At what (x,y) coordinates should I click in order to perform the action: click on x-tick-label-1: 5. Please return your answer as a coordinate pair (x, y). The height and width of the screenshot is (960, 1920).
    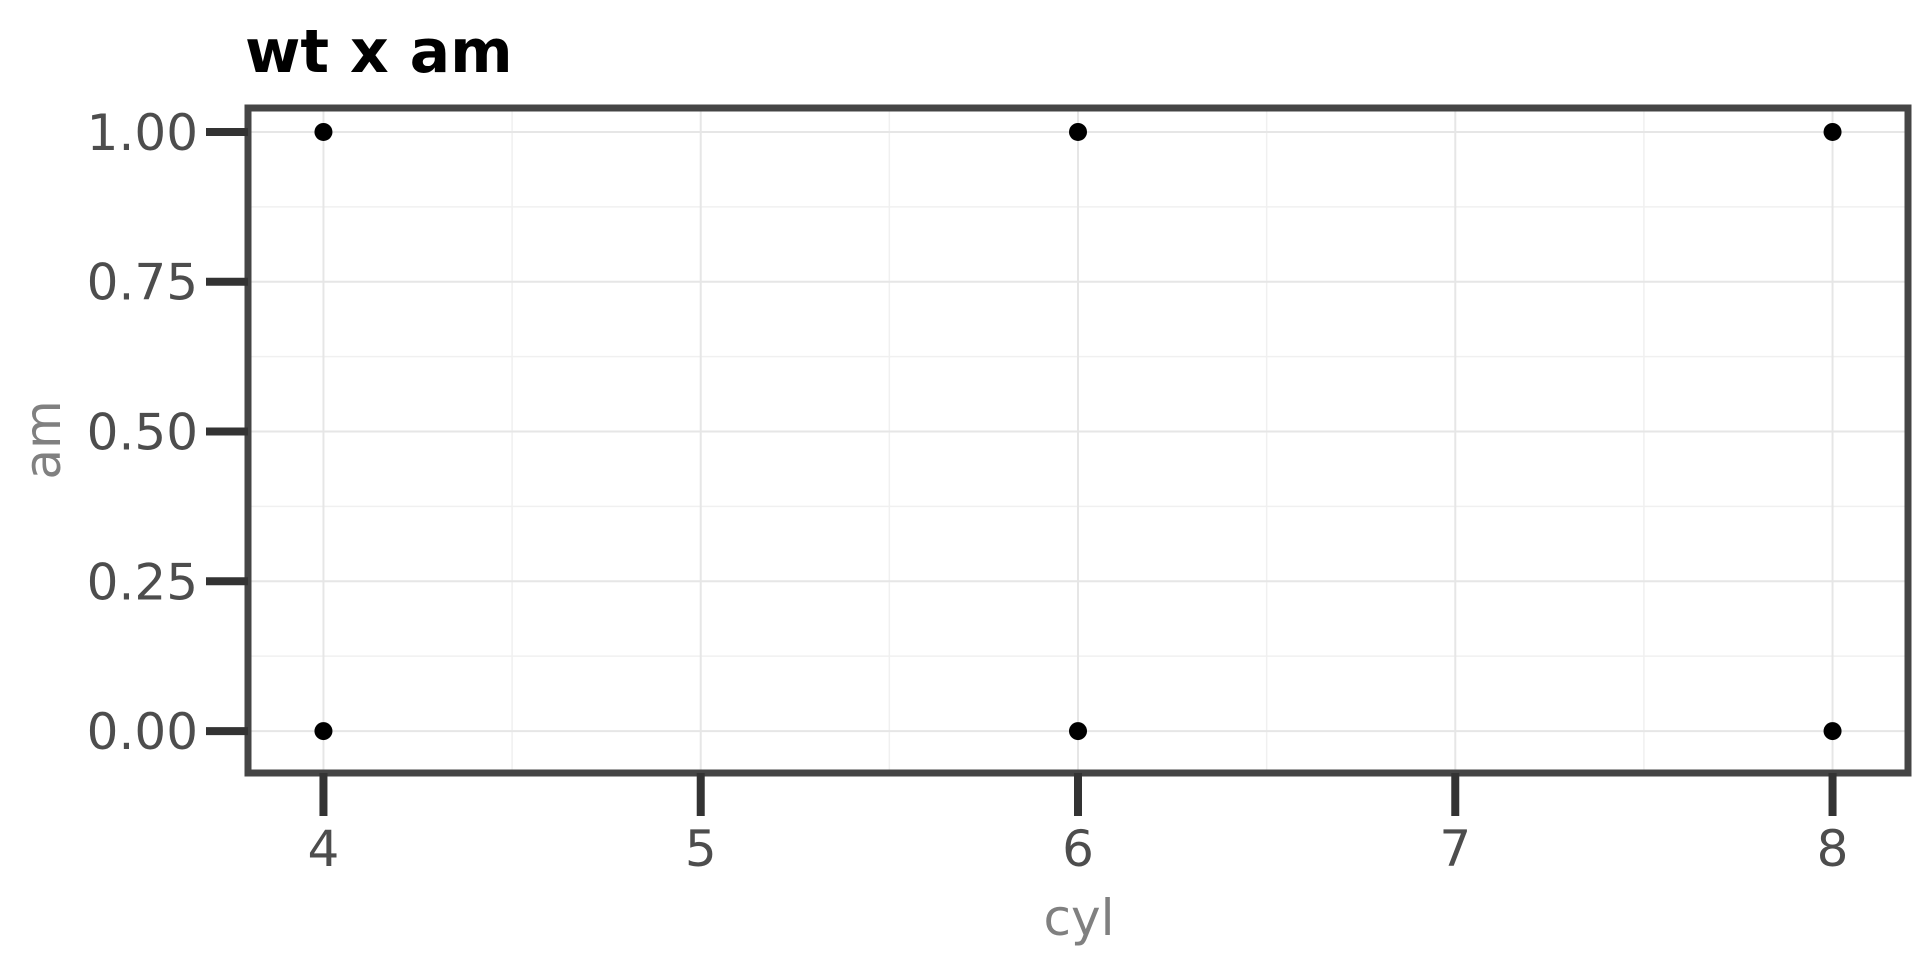
    Looking at the image, I should click on (701, 849).